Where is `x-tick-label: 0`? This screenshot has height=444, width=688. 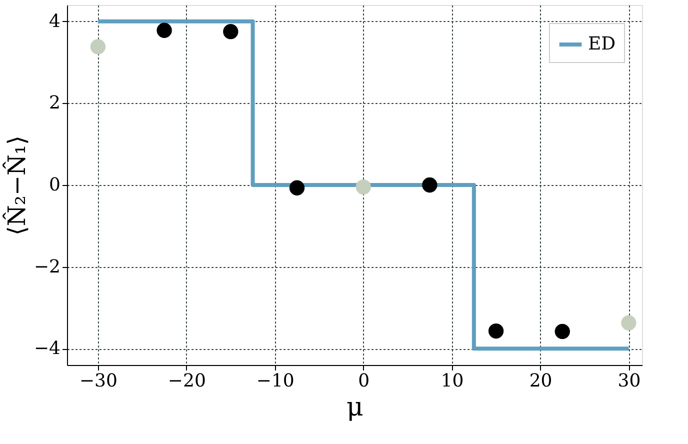
x-tick-label: 0 is located at coordinates (364, 381).